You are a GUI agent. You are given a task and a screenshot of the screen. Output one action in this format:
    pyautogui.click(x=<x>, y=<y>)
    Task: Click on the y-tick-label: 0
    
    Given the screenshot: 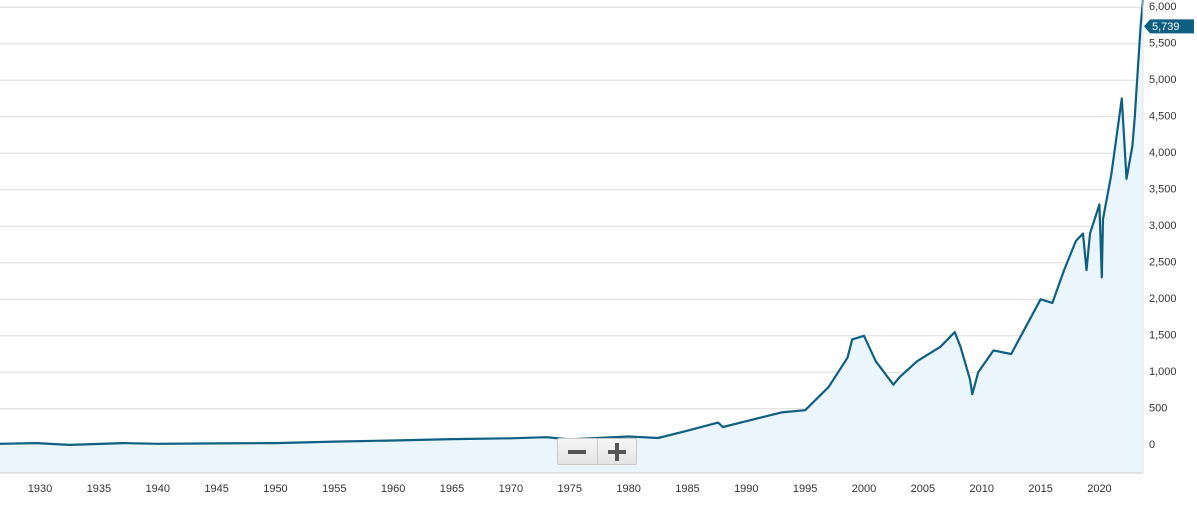 What is the action you would take?
    pyautogui.click(x=1152, y=445)
    